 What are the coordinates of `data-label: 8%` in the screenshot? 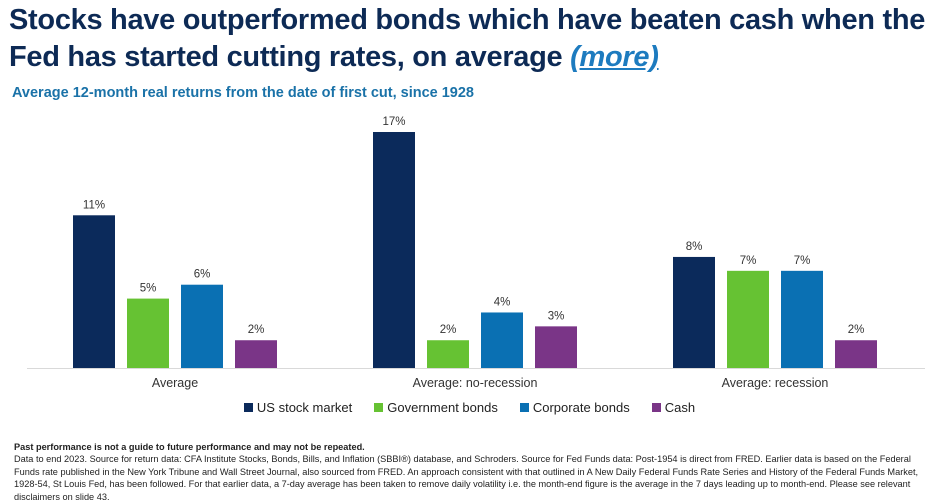 It's located at (694, 247).